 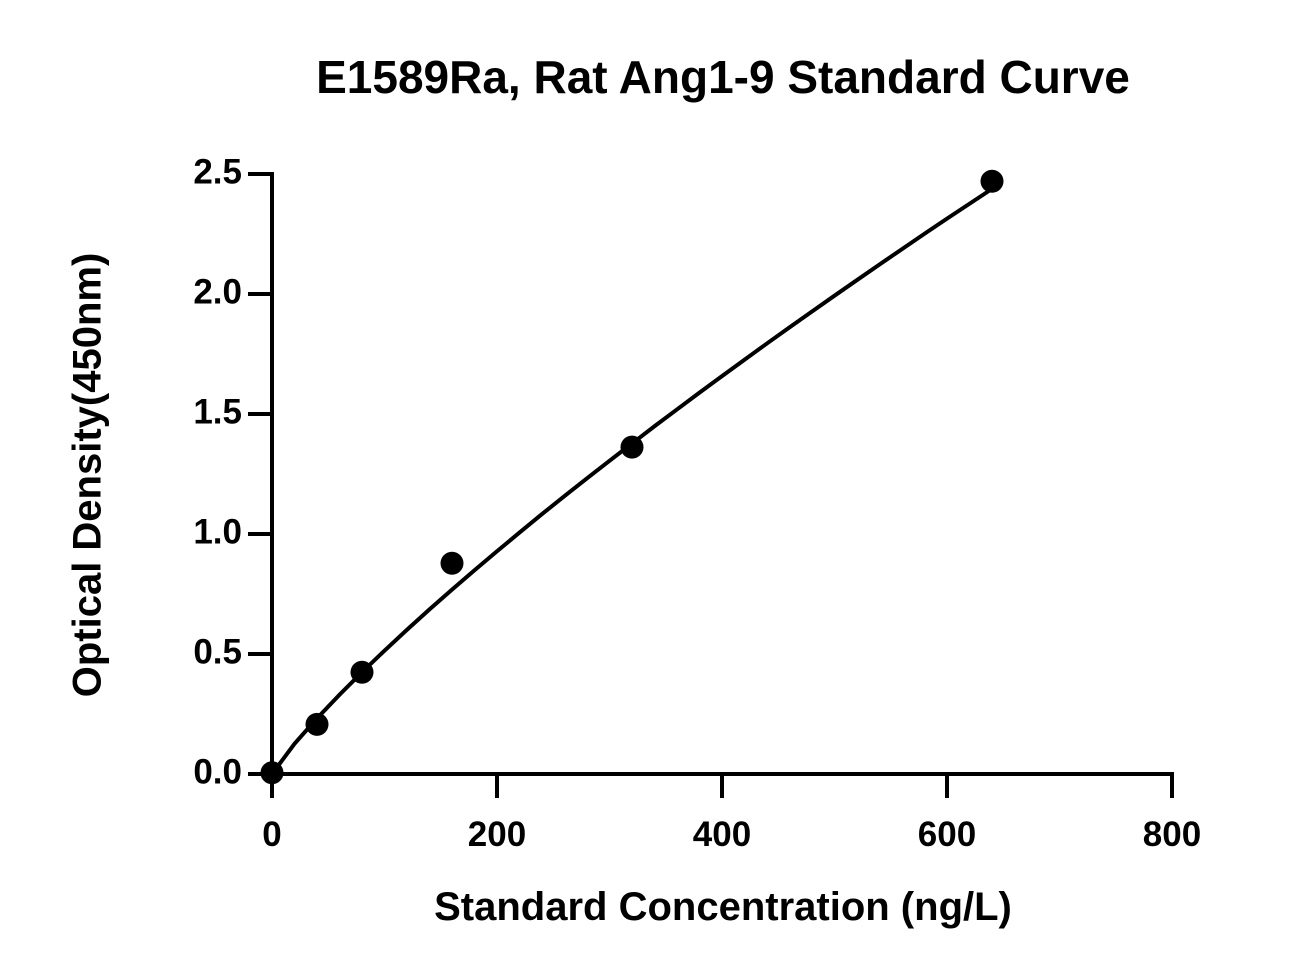 I want to click on y-tick-label: 0.0, so click(x=217, y=771).